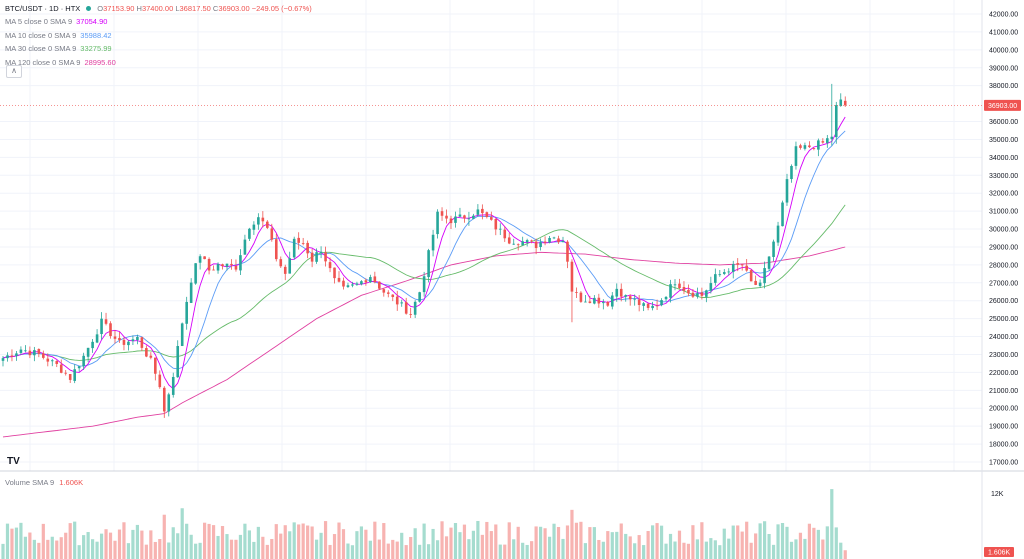  I want to click on y-tick-label: 30000.00, so click(1003, 230).